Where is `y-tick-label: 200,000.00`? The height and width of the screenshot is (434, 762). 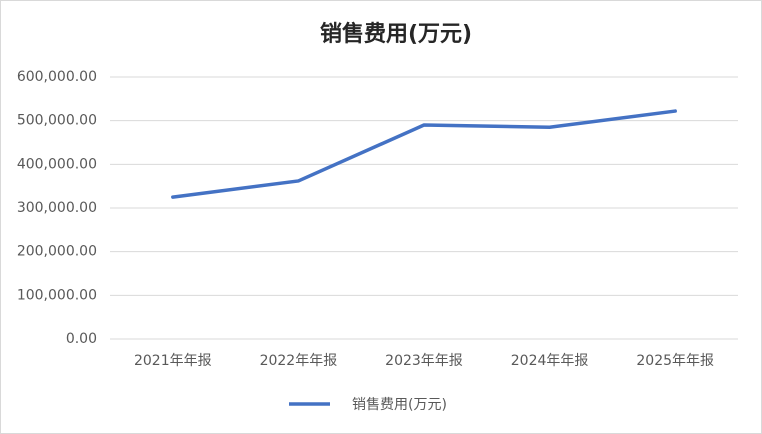 y-tick-label: 200,000.00 is located at coordinates (57, 252).